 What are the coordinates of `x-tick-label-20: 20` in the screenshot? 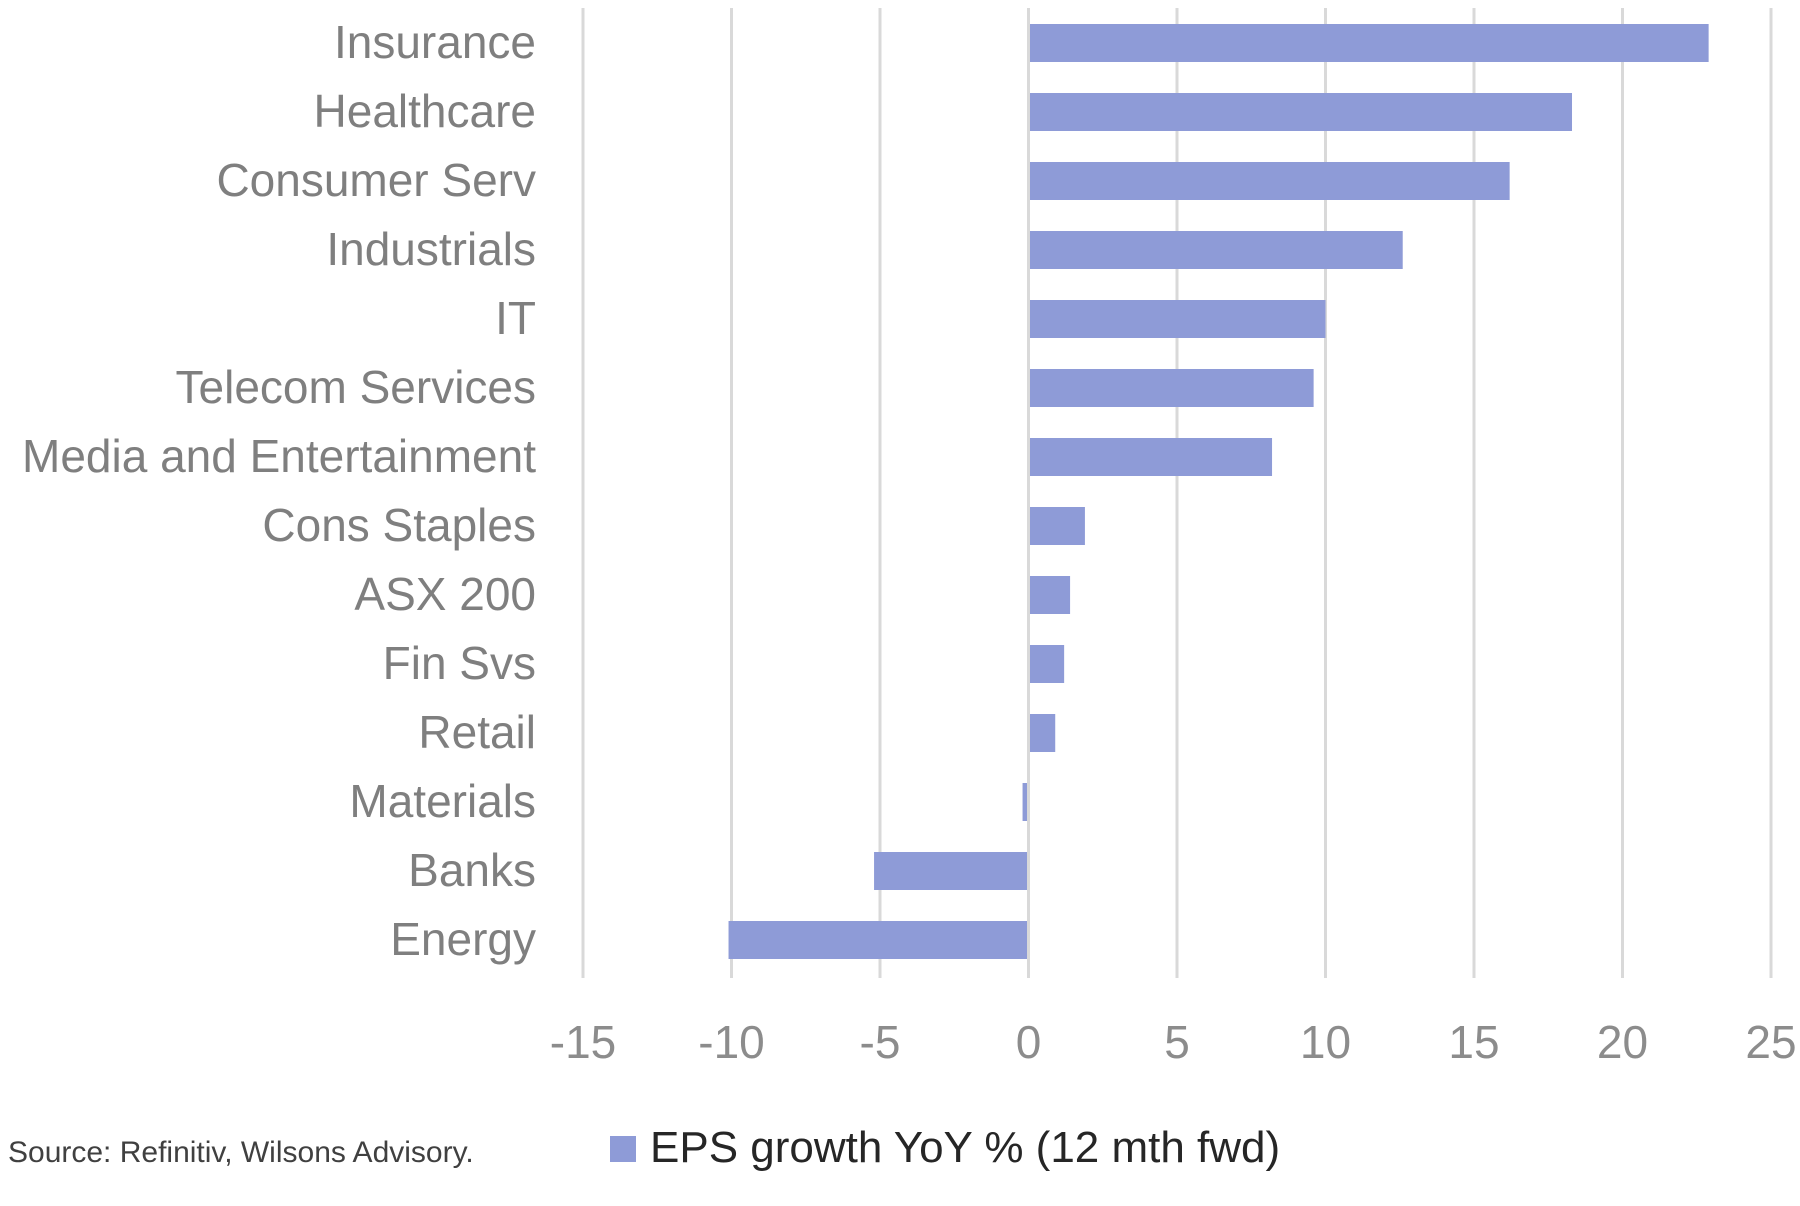 It's located at (1622, 1042).